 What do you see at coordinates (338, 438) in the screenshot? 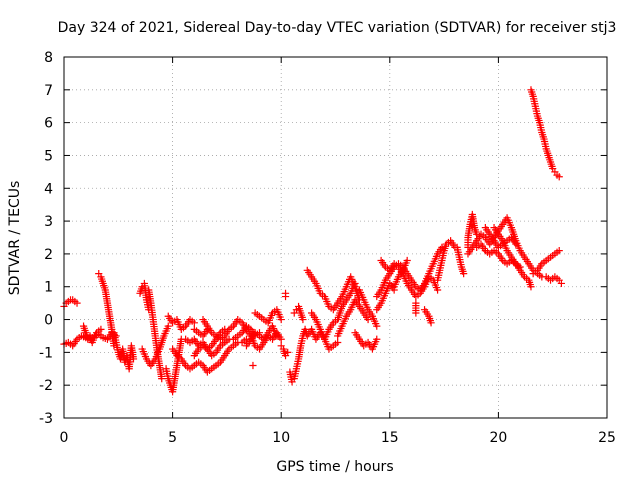
I see `x-tick-labels: 0 5 10 15 20 25` at bounding box center [338, 438].